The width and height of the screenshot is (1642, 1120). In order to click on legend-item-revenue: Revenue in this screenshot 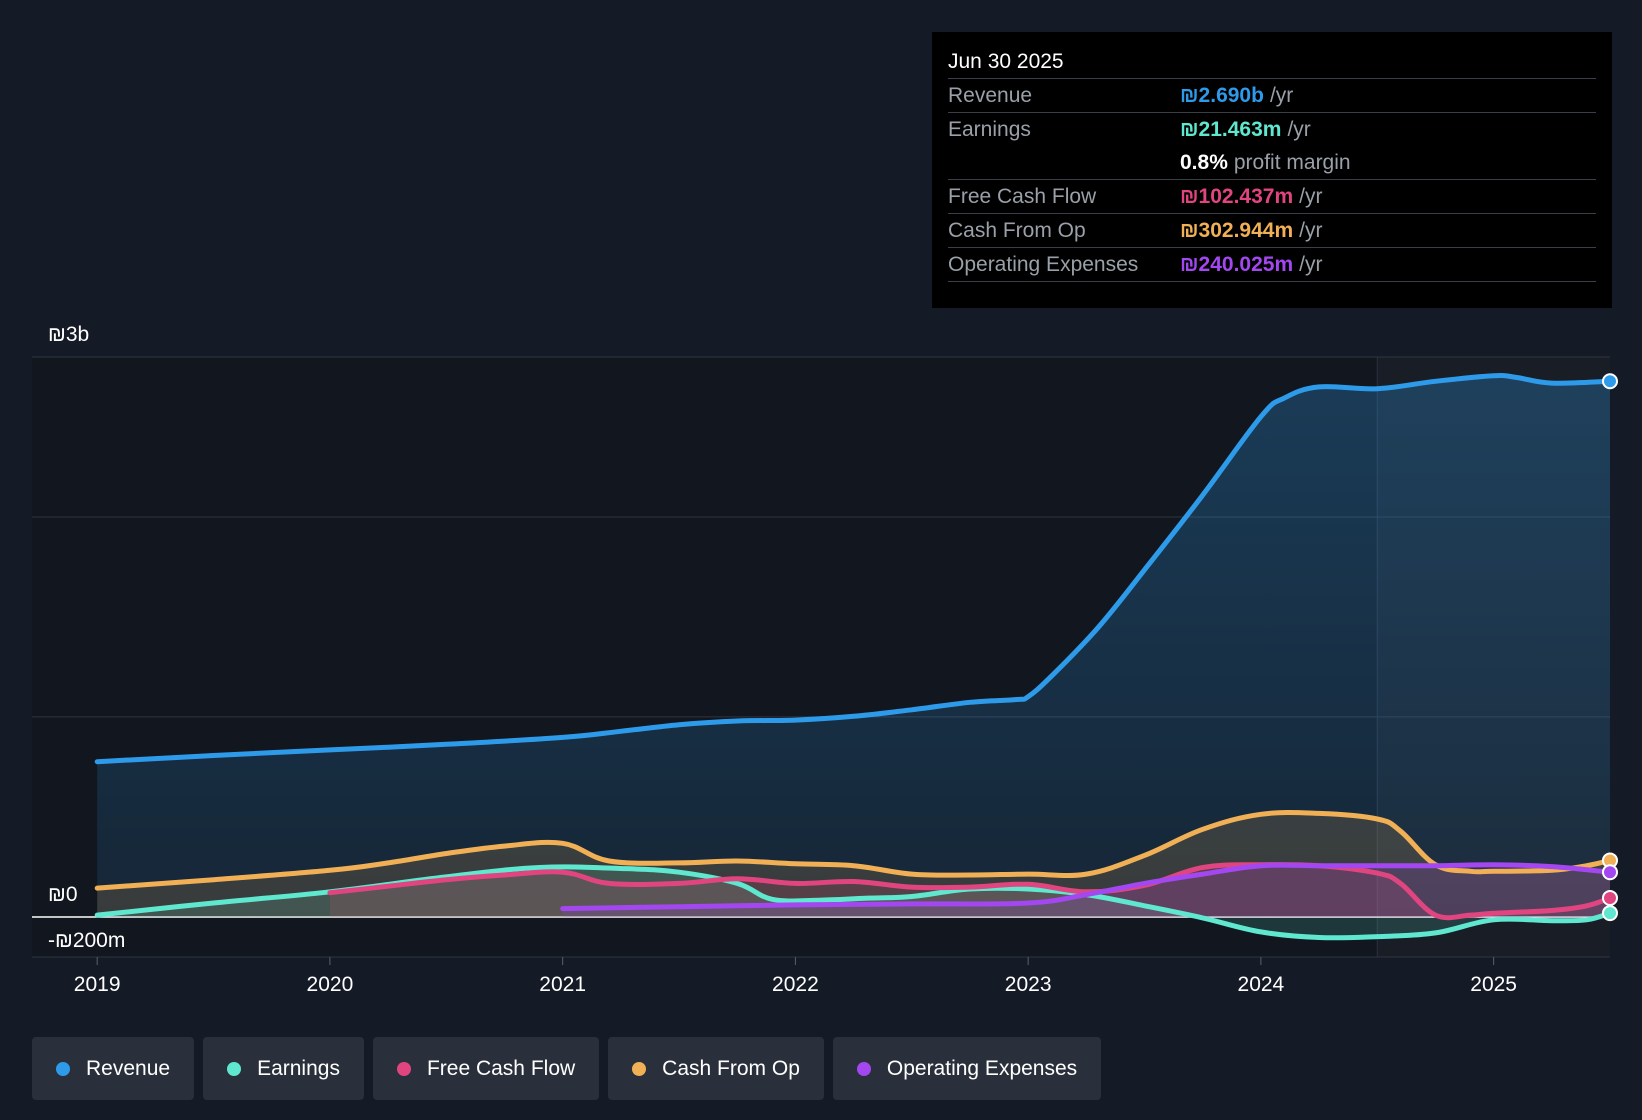, I will do `click(113, 1068)`.